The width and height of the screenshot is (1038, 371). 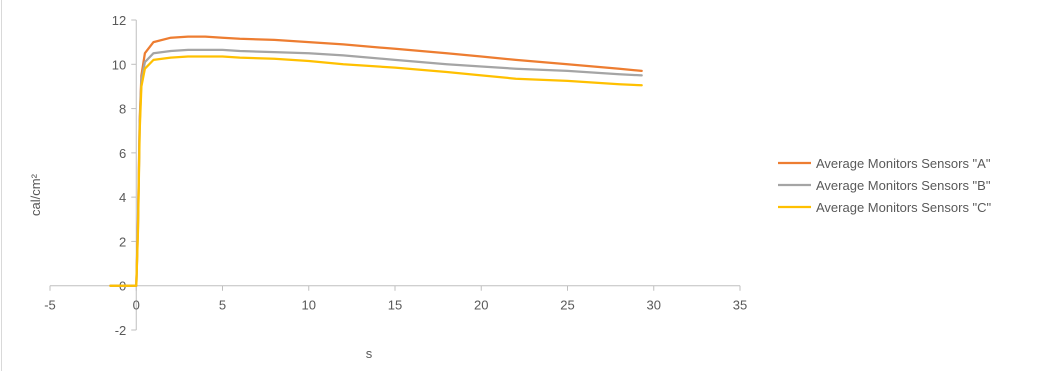 I want to click on legend-label-2: Average Monitors Sensors "B", so click(x=903, y=185).